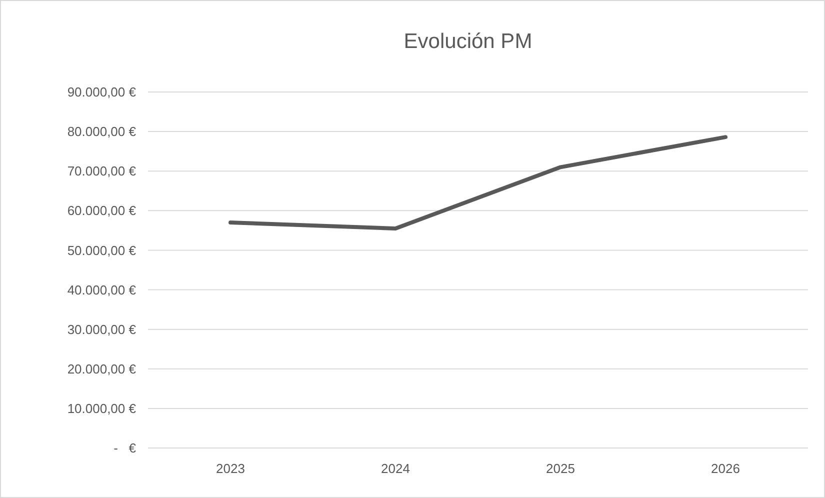  I want to click on x-tick-label: 2024, so click(395, 468).